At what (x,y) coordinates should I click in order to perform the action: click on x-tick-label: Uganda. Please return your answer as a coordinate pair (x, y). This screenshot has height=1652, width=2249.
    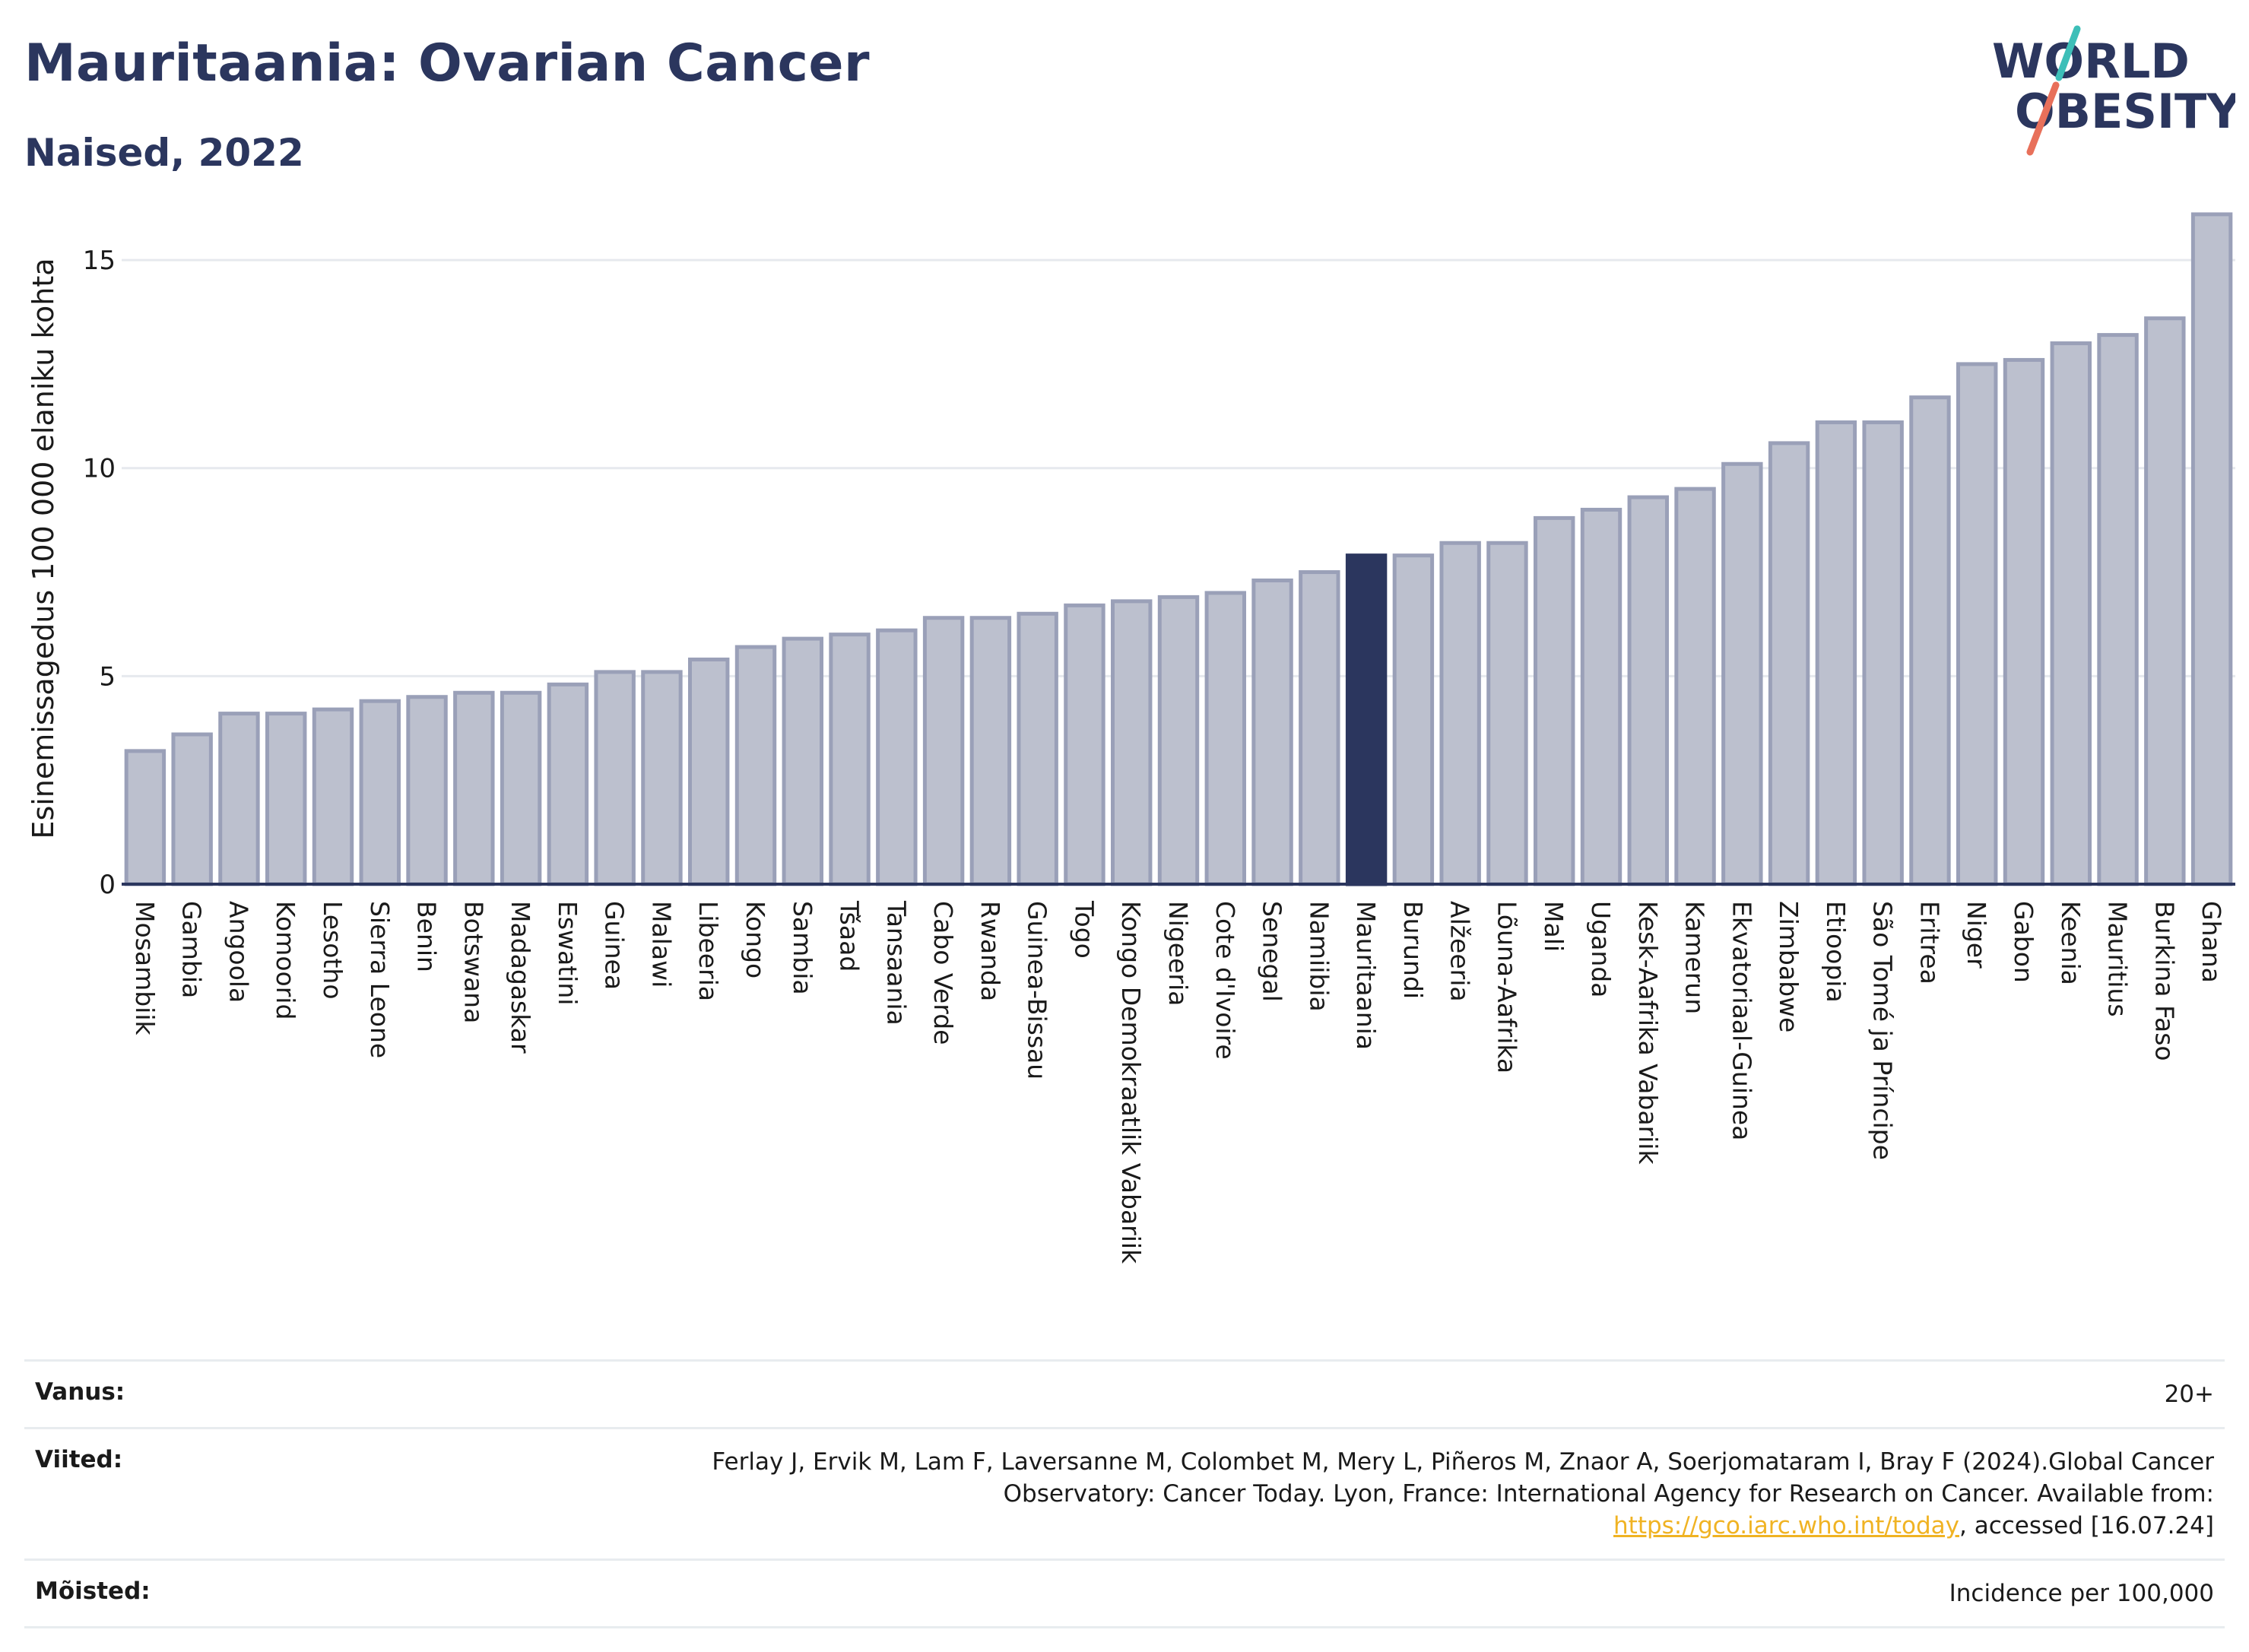
    Looking at the image, I should click on (1601, 949).